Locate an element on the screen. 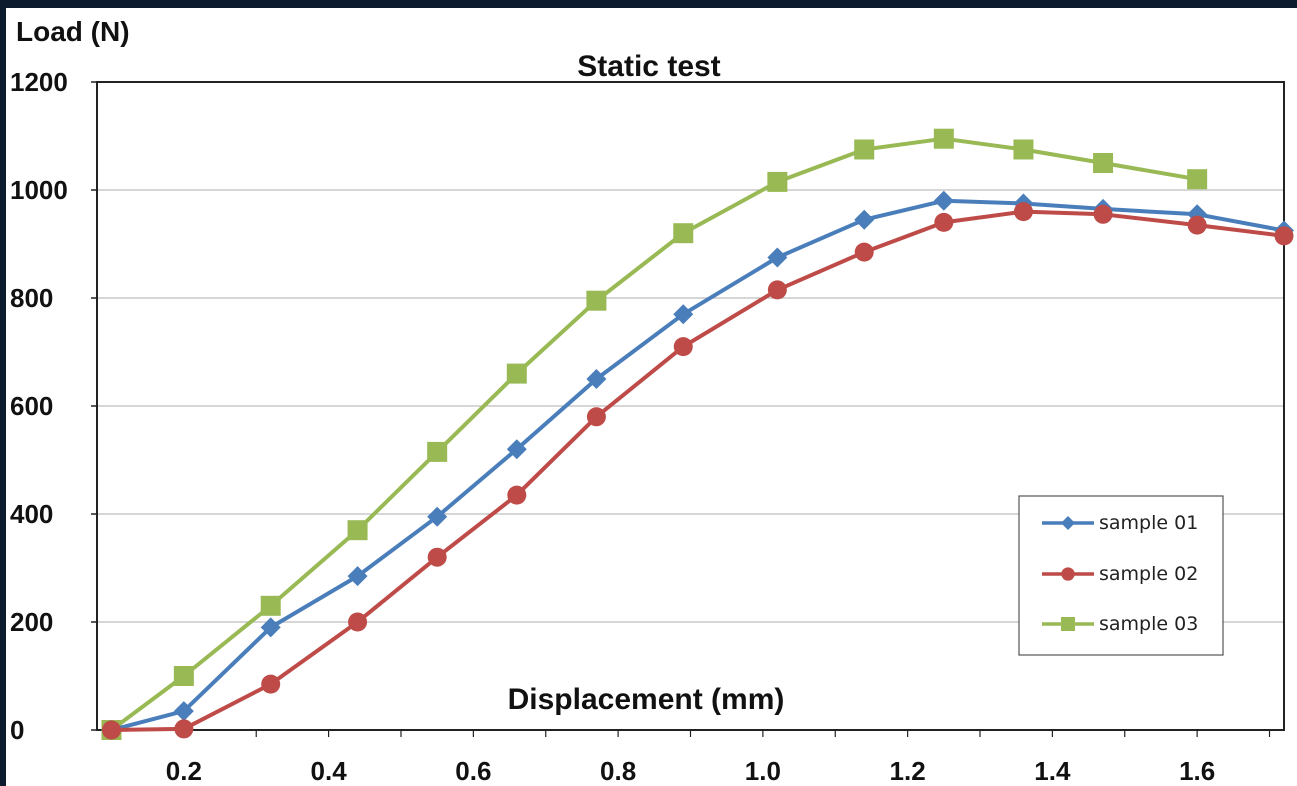 This screenshot has height=786, width=1297. x-axis-label: Displacement (mm) is located at coordinates (646, 699).